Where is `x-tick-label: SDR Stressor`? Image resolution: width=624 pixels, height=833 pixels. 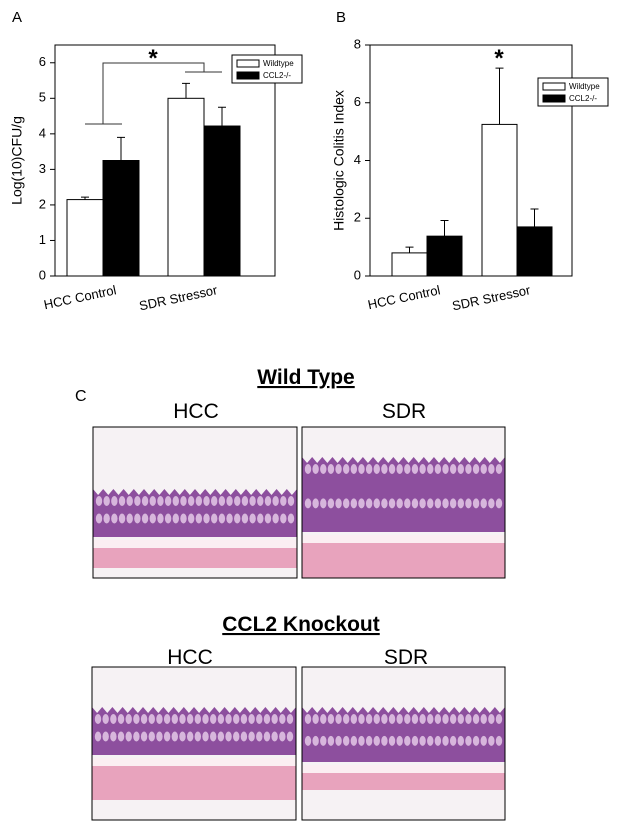
x-tick-label: SDR Stressor is located at coordinates (491, 297).